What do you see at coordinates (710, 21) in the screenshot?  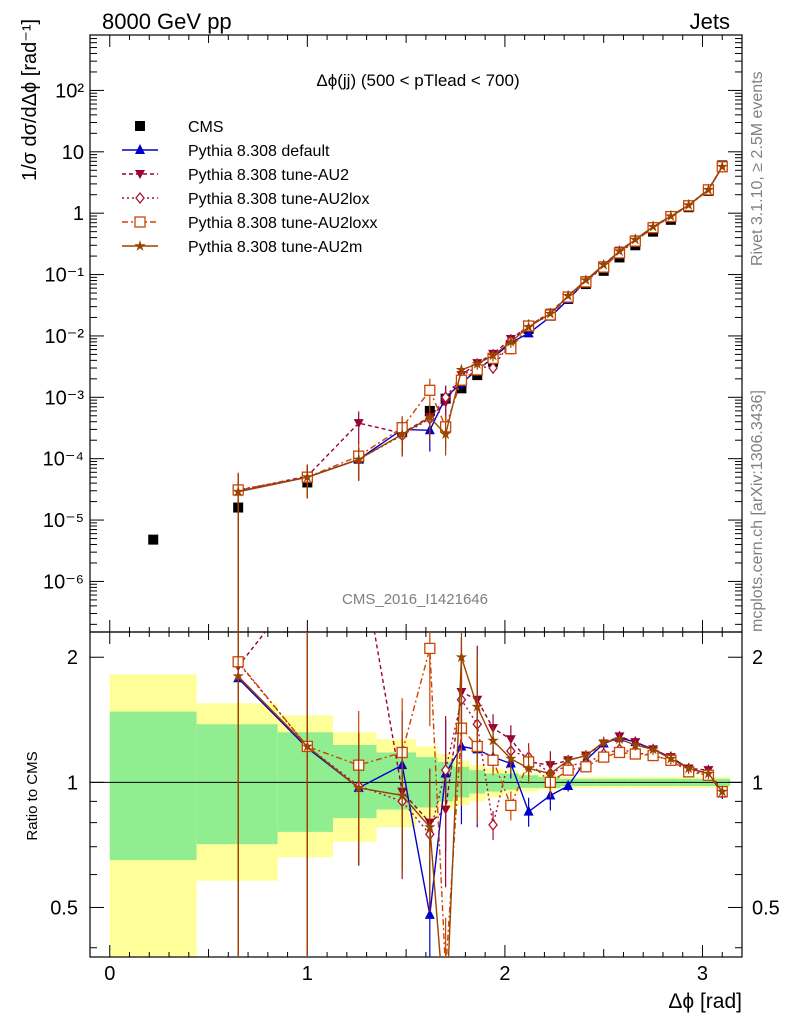 I see `header-right: Jets` at bounding box center [710, 21].